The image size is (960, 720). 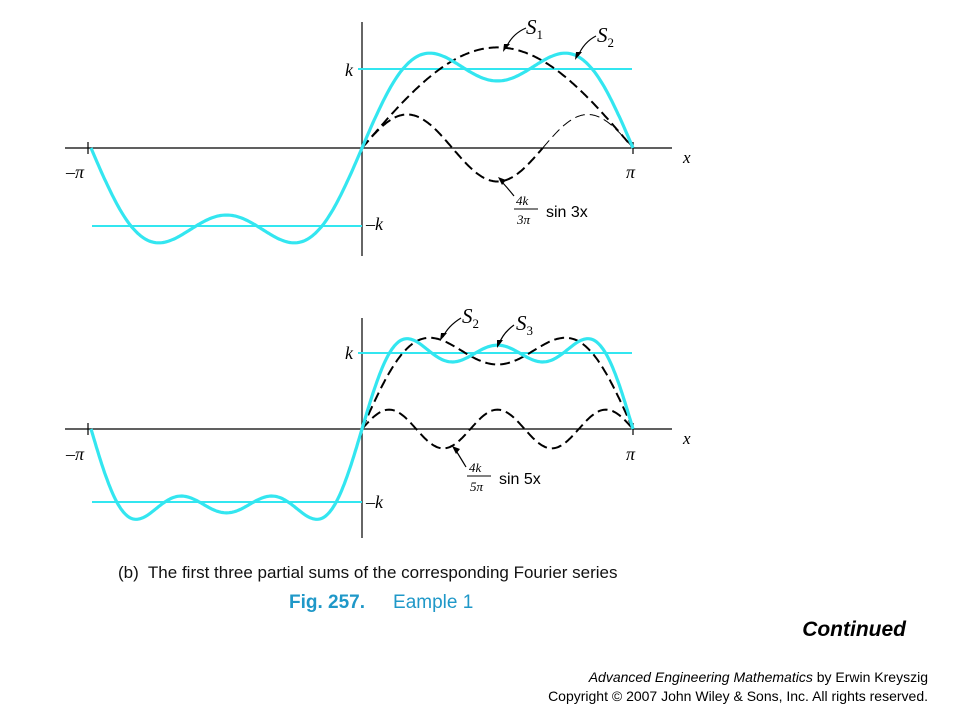 I want to click on figure-title: Eample 1, so click(x=433, y=602).